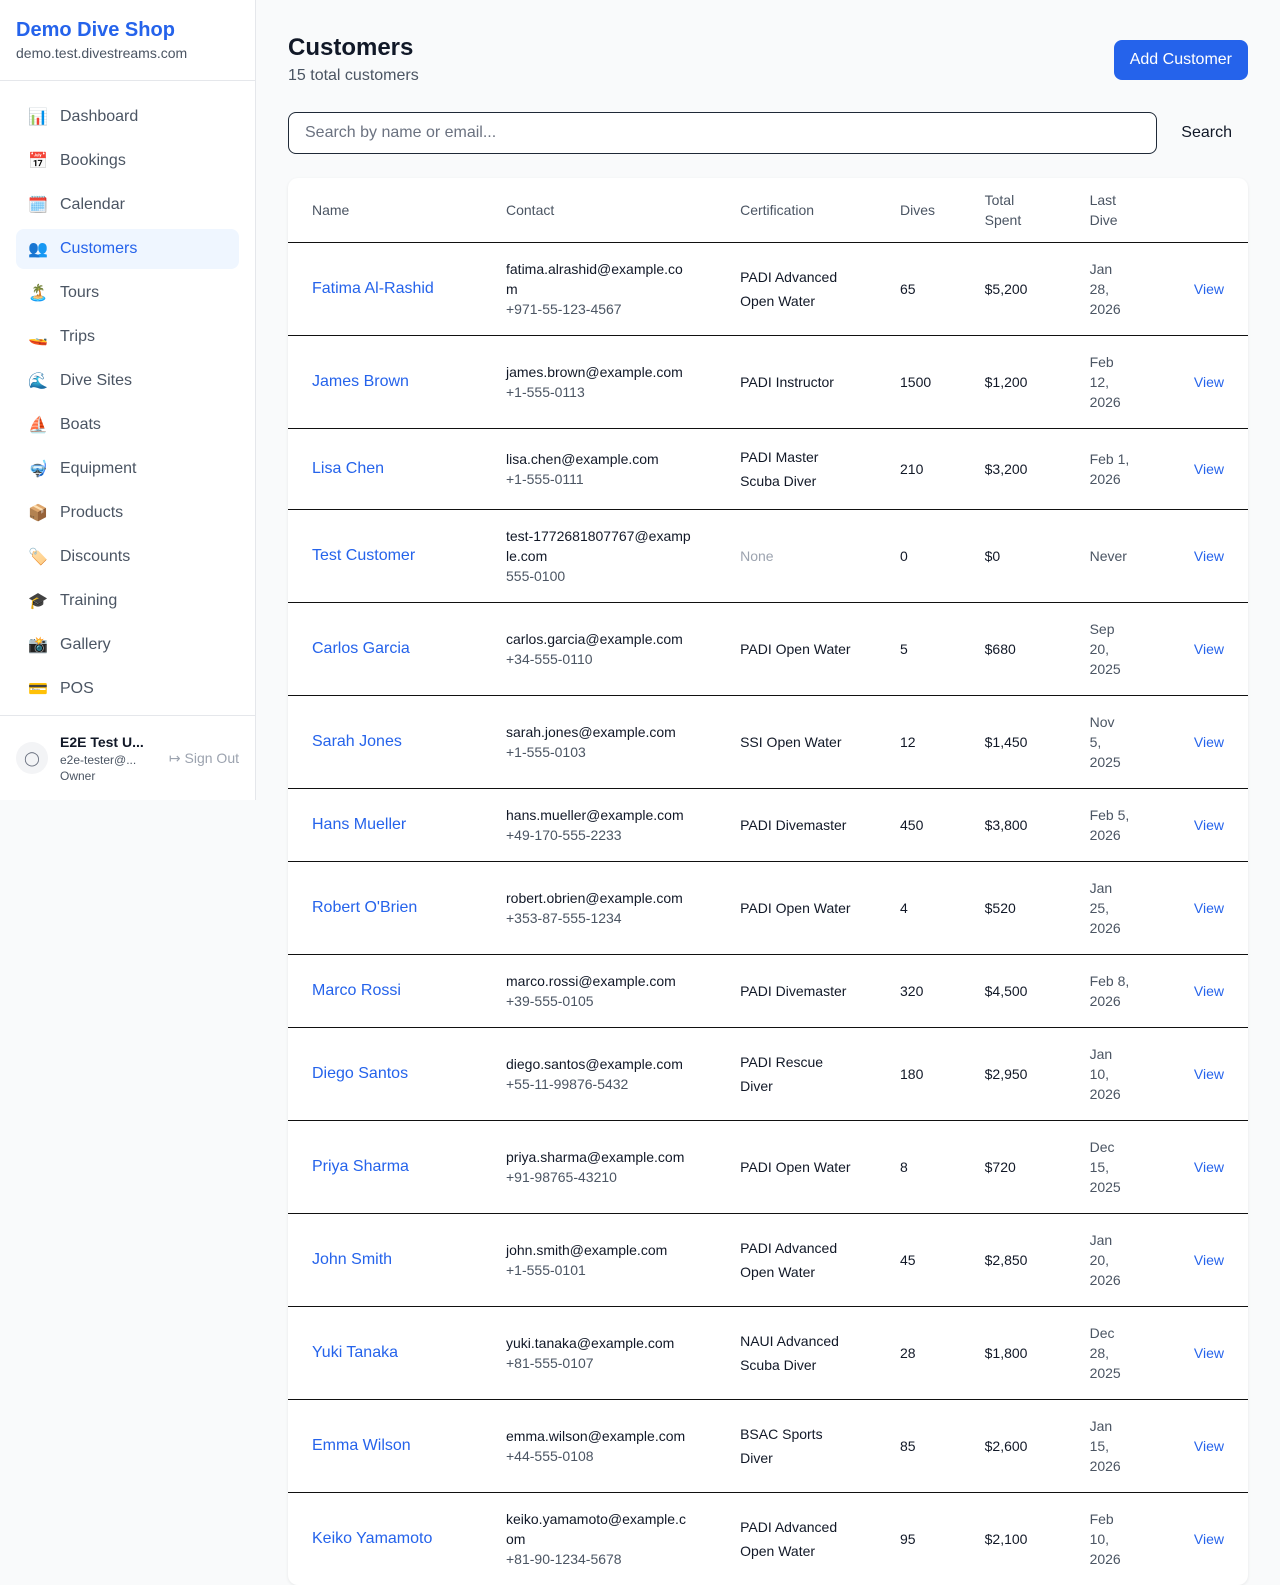 The height and width of the screenshot is (1585, 1280). I want to click on customer-name-link: James Brown, so click(385, 382).